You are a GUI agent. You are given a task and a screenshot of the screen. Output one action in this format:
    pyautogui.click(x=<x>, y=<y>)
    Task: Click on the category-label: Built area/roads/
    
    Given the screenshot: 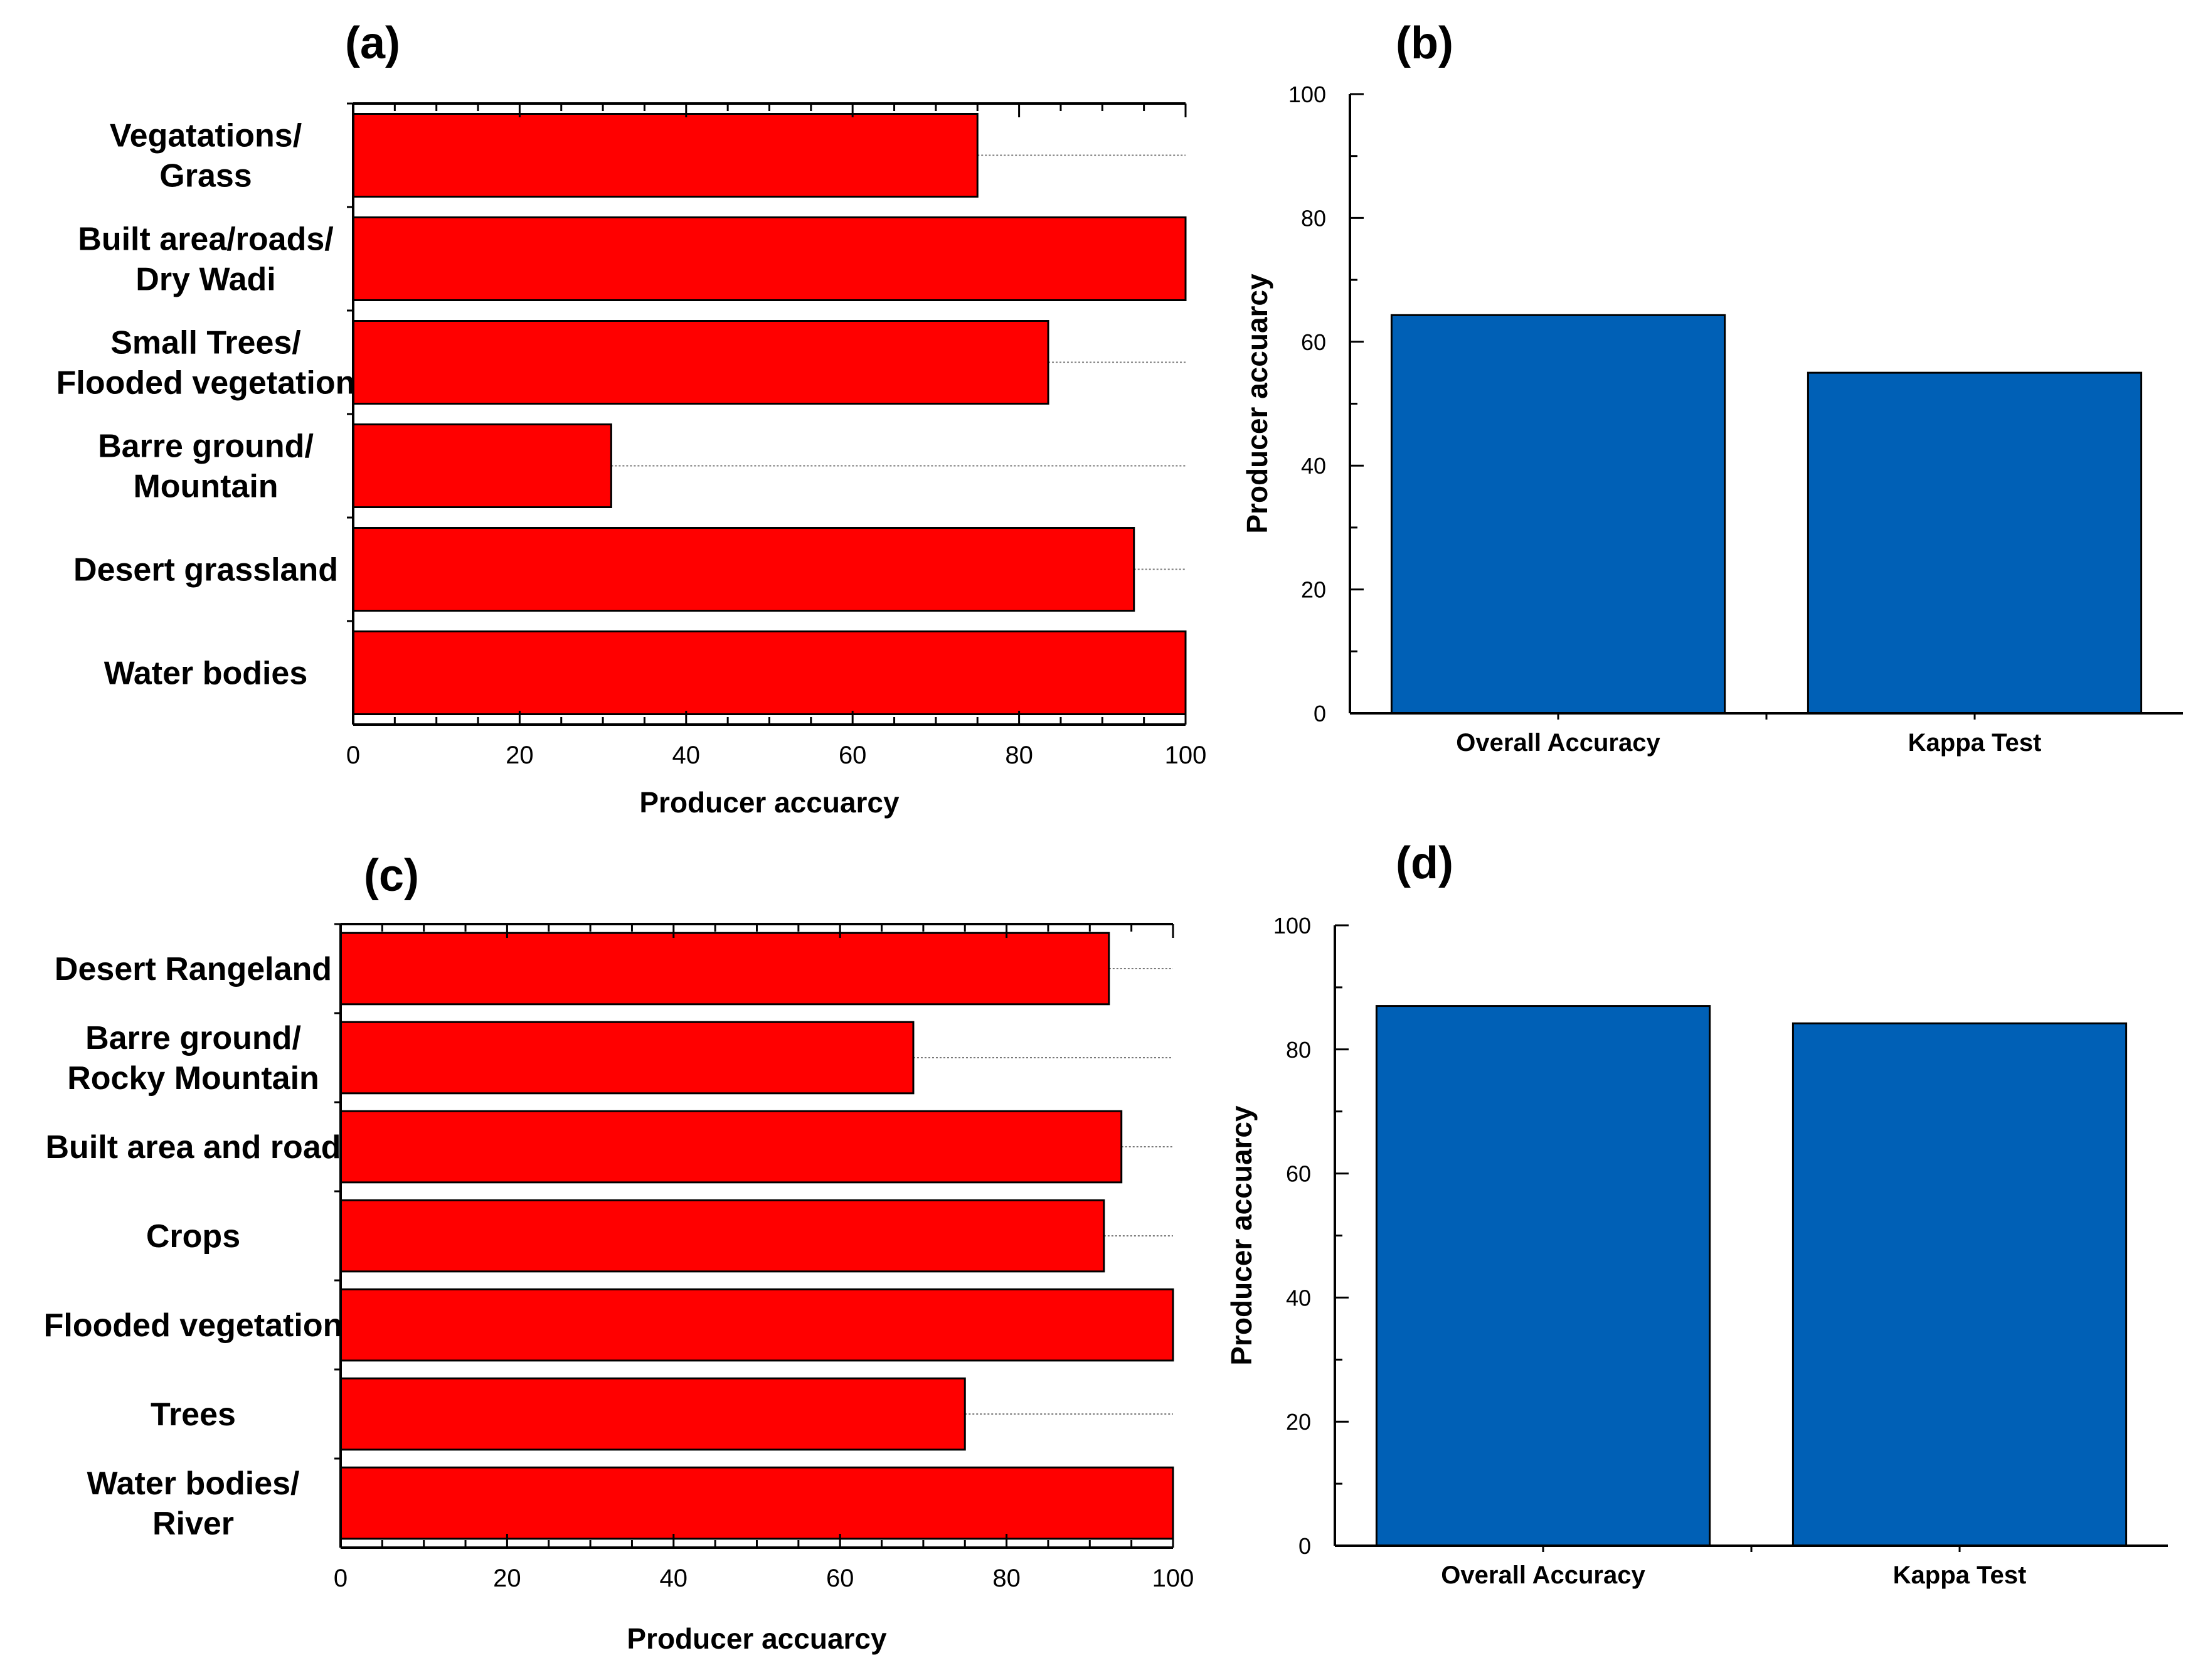 What is the action you would take?
    pyautogui.click(x=205, y=240)
    